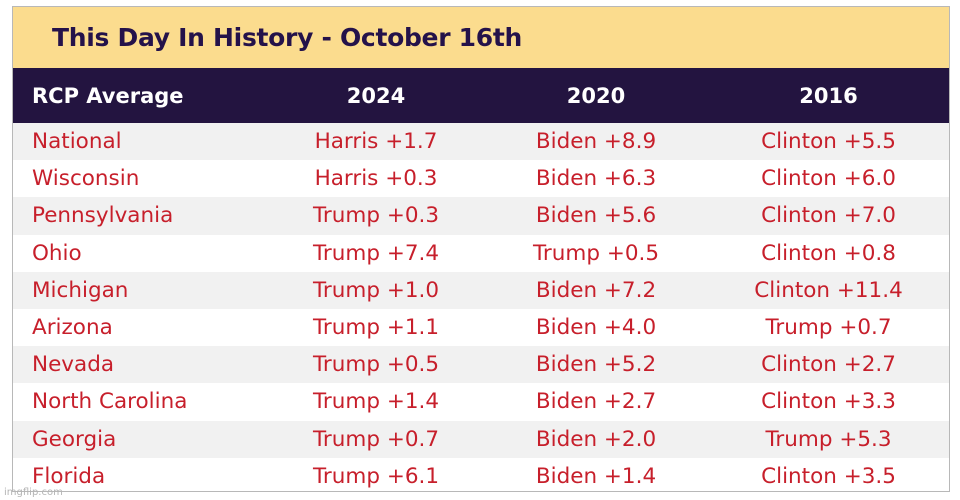 The height and width of the screenshot is (500, 960). I want to click on cell-value-2016: Clinton +0.8, so click(828, 253).